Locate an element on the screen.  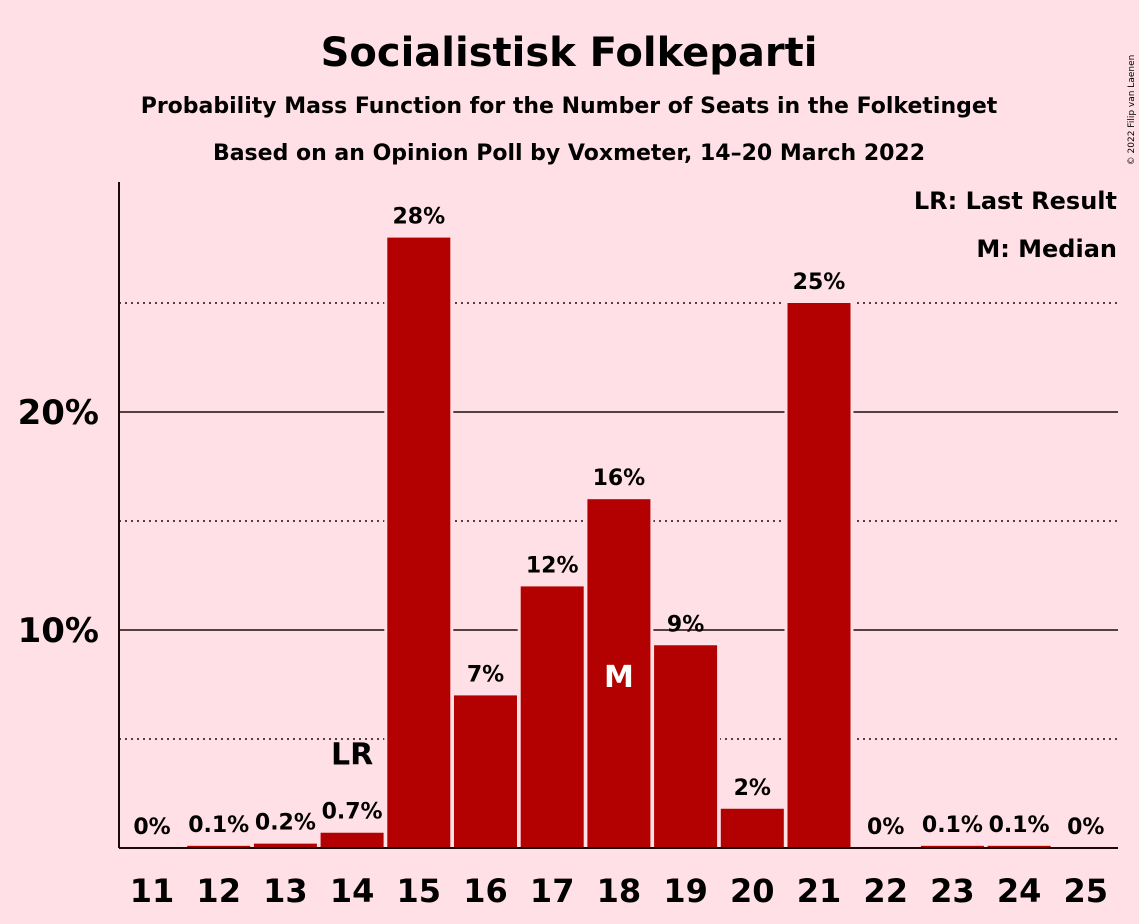
x-tick-label: 19 is located at coordinates (685, 891).